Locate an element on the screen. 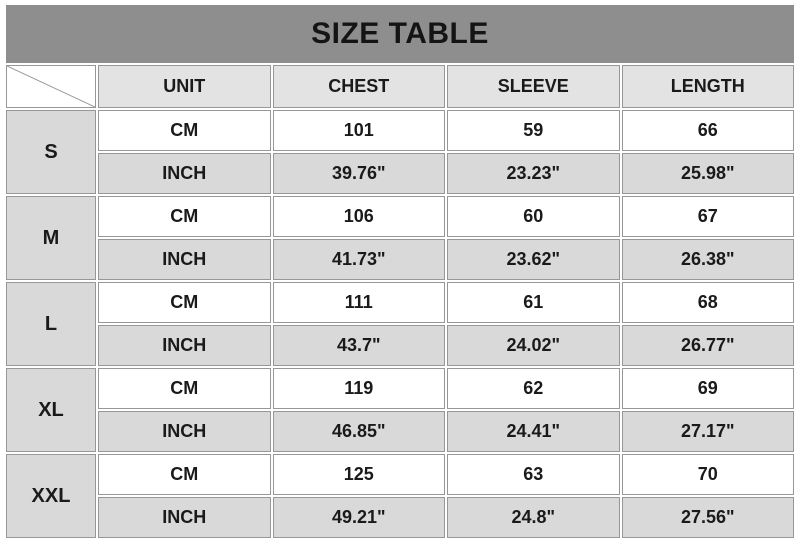 Image resolution: width=800 pixels, height=545 pixels. cell-m-inch-length: 26.38" is located at coordinates (707, 259).